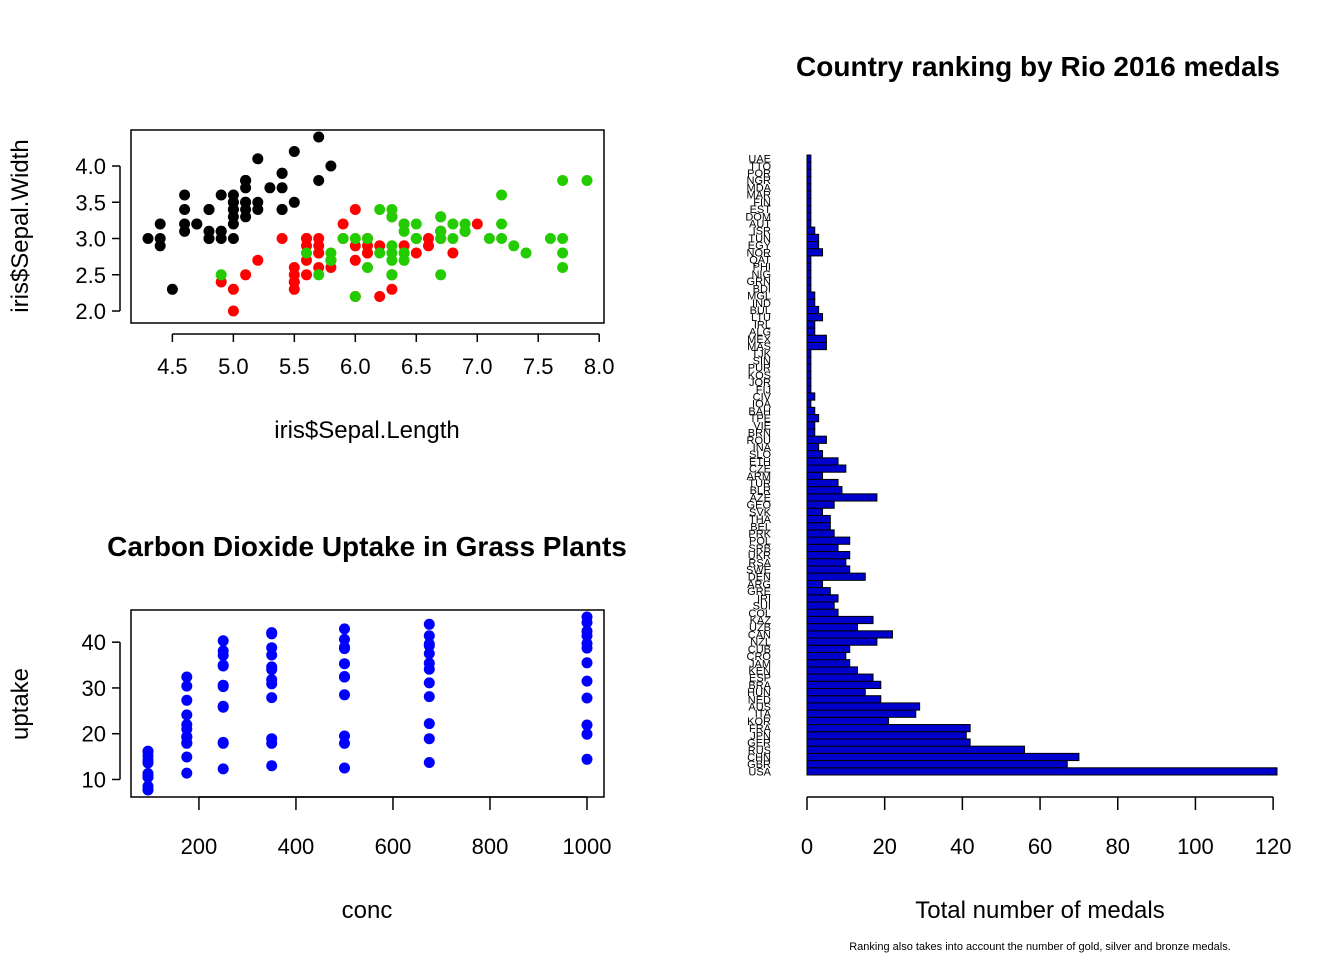 Image resolution: width=1344 pixels, height=960 pixels. What do you see at coordinates (759, 765) in the screenshot?
I see `rio-category-label: GBR` at bounding box center [759, 765].